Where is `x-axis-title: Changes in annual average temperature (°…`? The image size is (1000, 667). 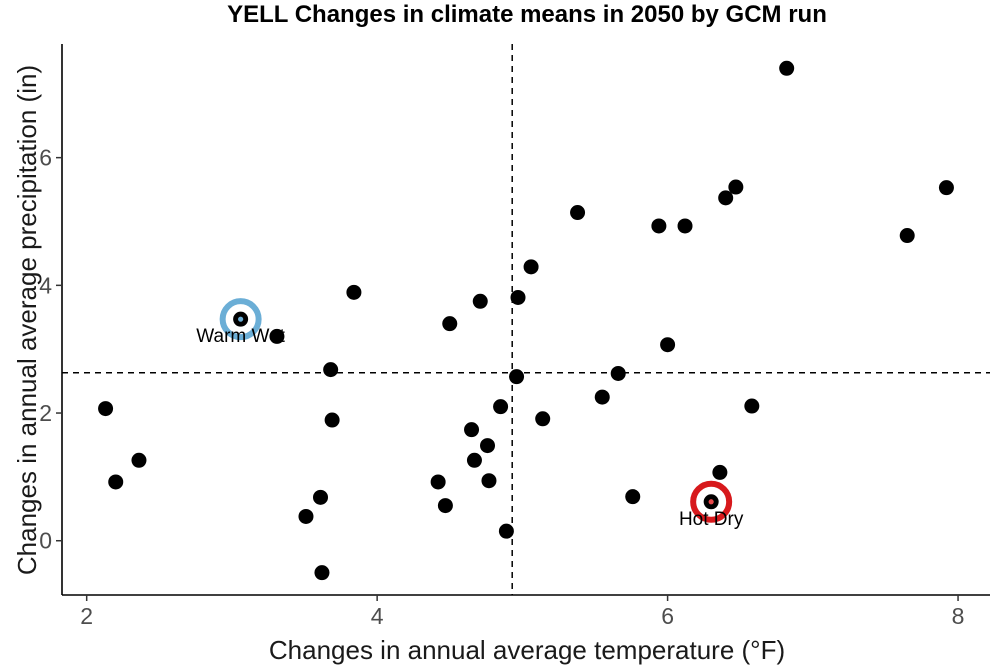 x-axis-title: Changes in annual average temperature (°… is located at coordinates (527, 650).